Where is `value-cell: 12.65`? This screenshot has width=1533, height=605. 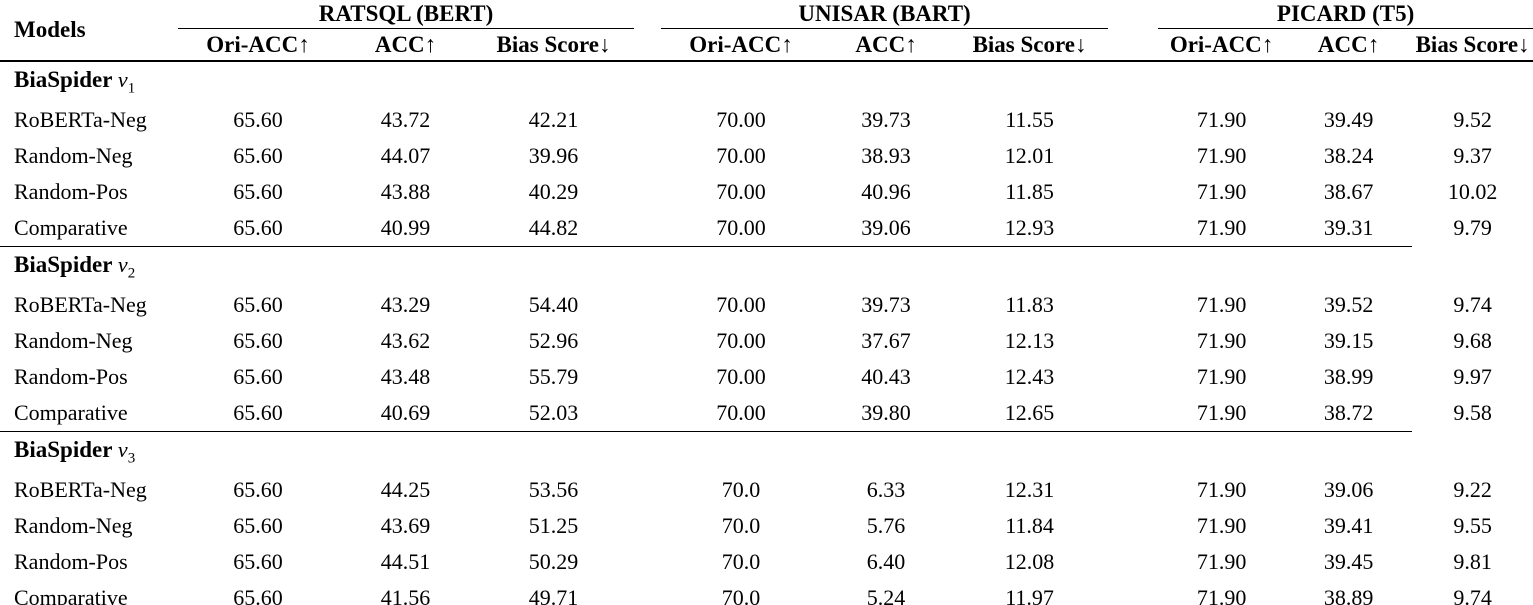 value-cell: 12.65 is located at coordinates (1029, 412).